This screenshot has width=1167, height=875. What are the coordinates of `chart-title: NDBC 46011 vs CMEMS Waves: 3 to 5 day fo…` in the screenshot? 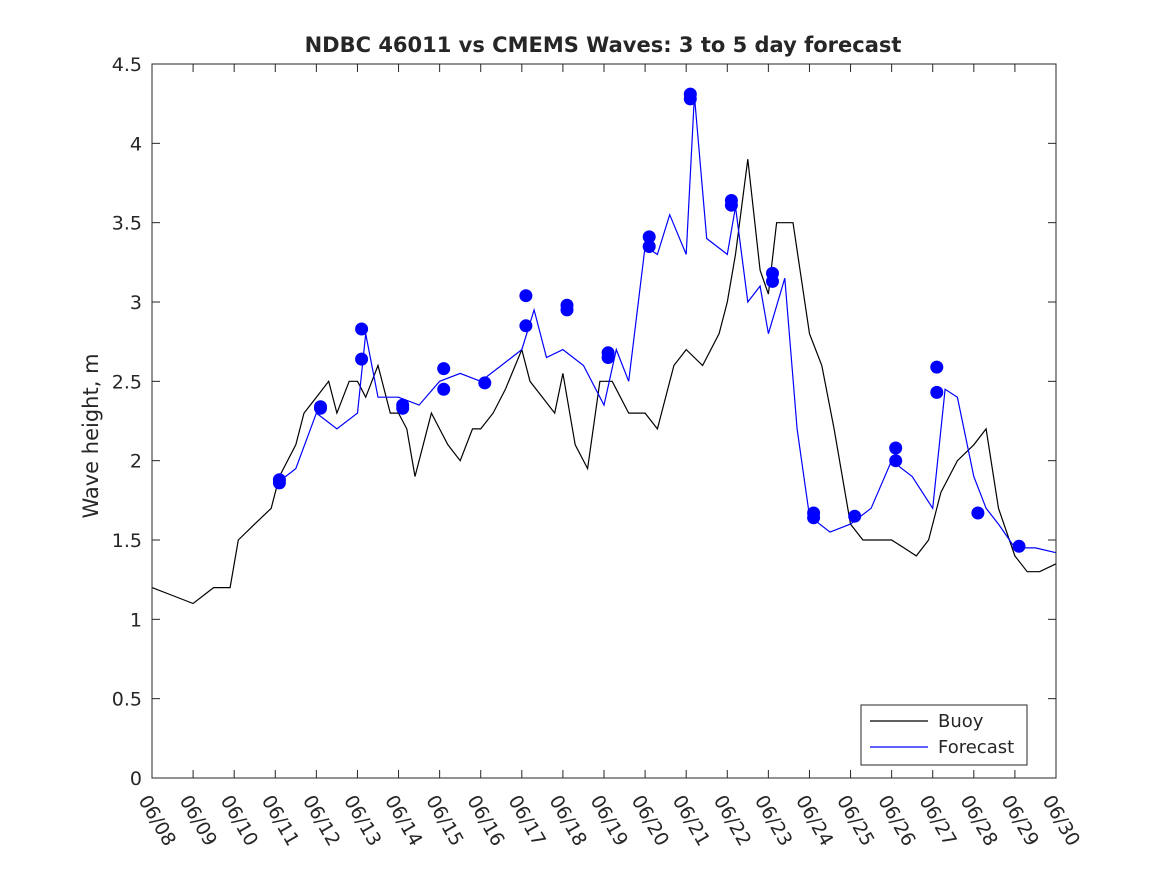 It's located at (603, 45).